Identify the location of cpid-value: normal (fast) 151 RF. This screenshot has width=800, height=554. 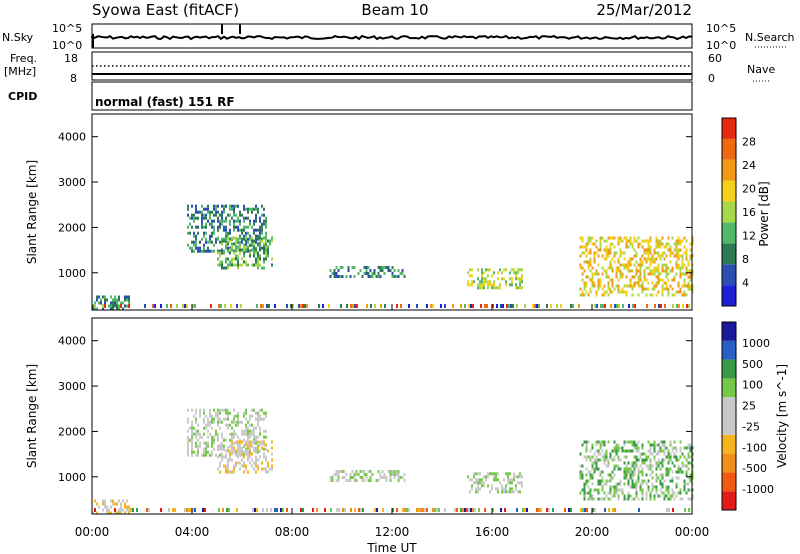
(165, 102).